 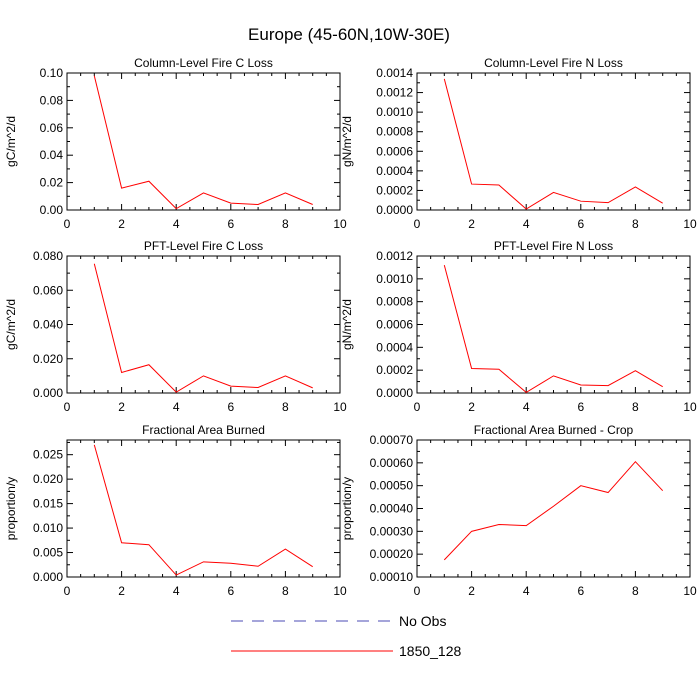 What do you see at coordinates (48, 553) in the screenshot?
I see `y-tick-label: 0.005` at bounding box center [48, 553].